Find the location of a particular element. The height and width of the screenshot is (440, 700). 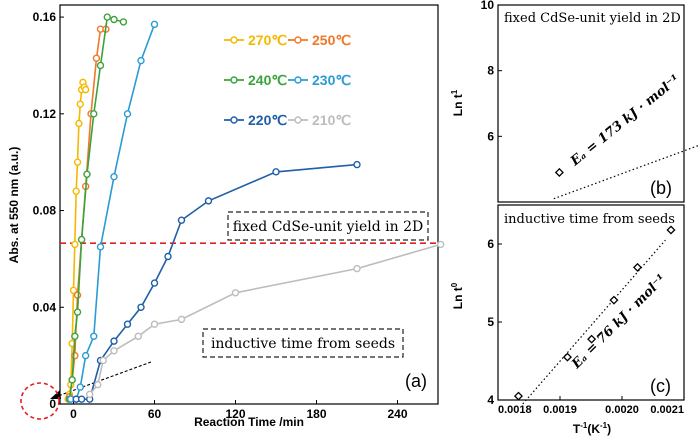

origin-highlight-circle is located at coordinates (40, 401).